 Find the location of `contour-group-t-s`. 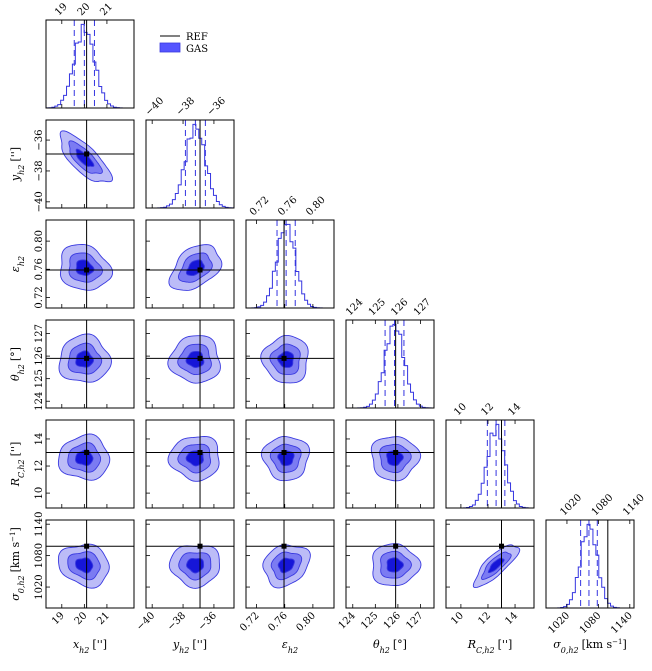

contour-group-t-s is located at coordinates (390, 564).